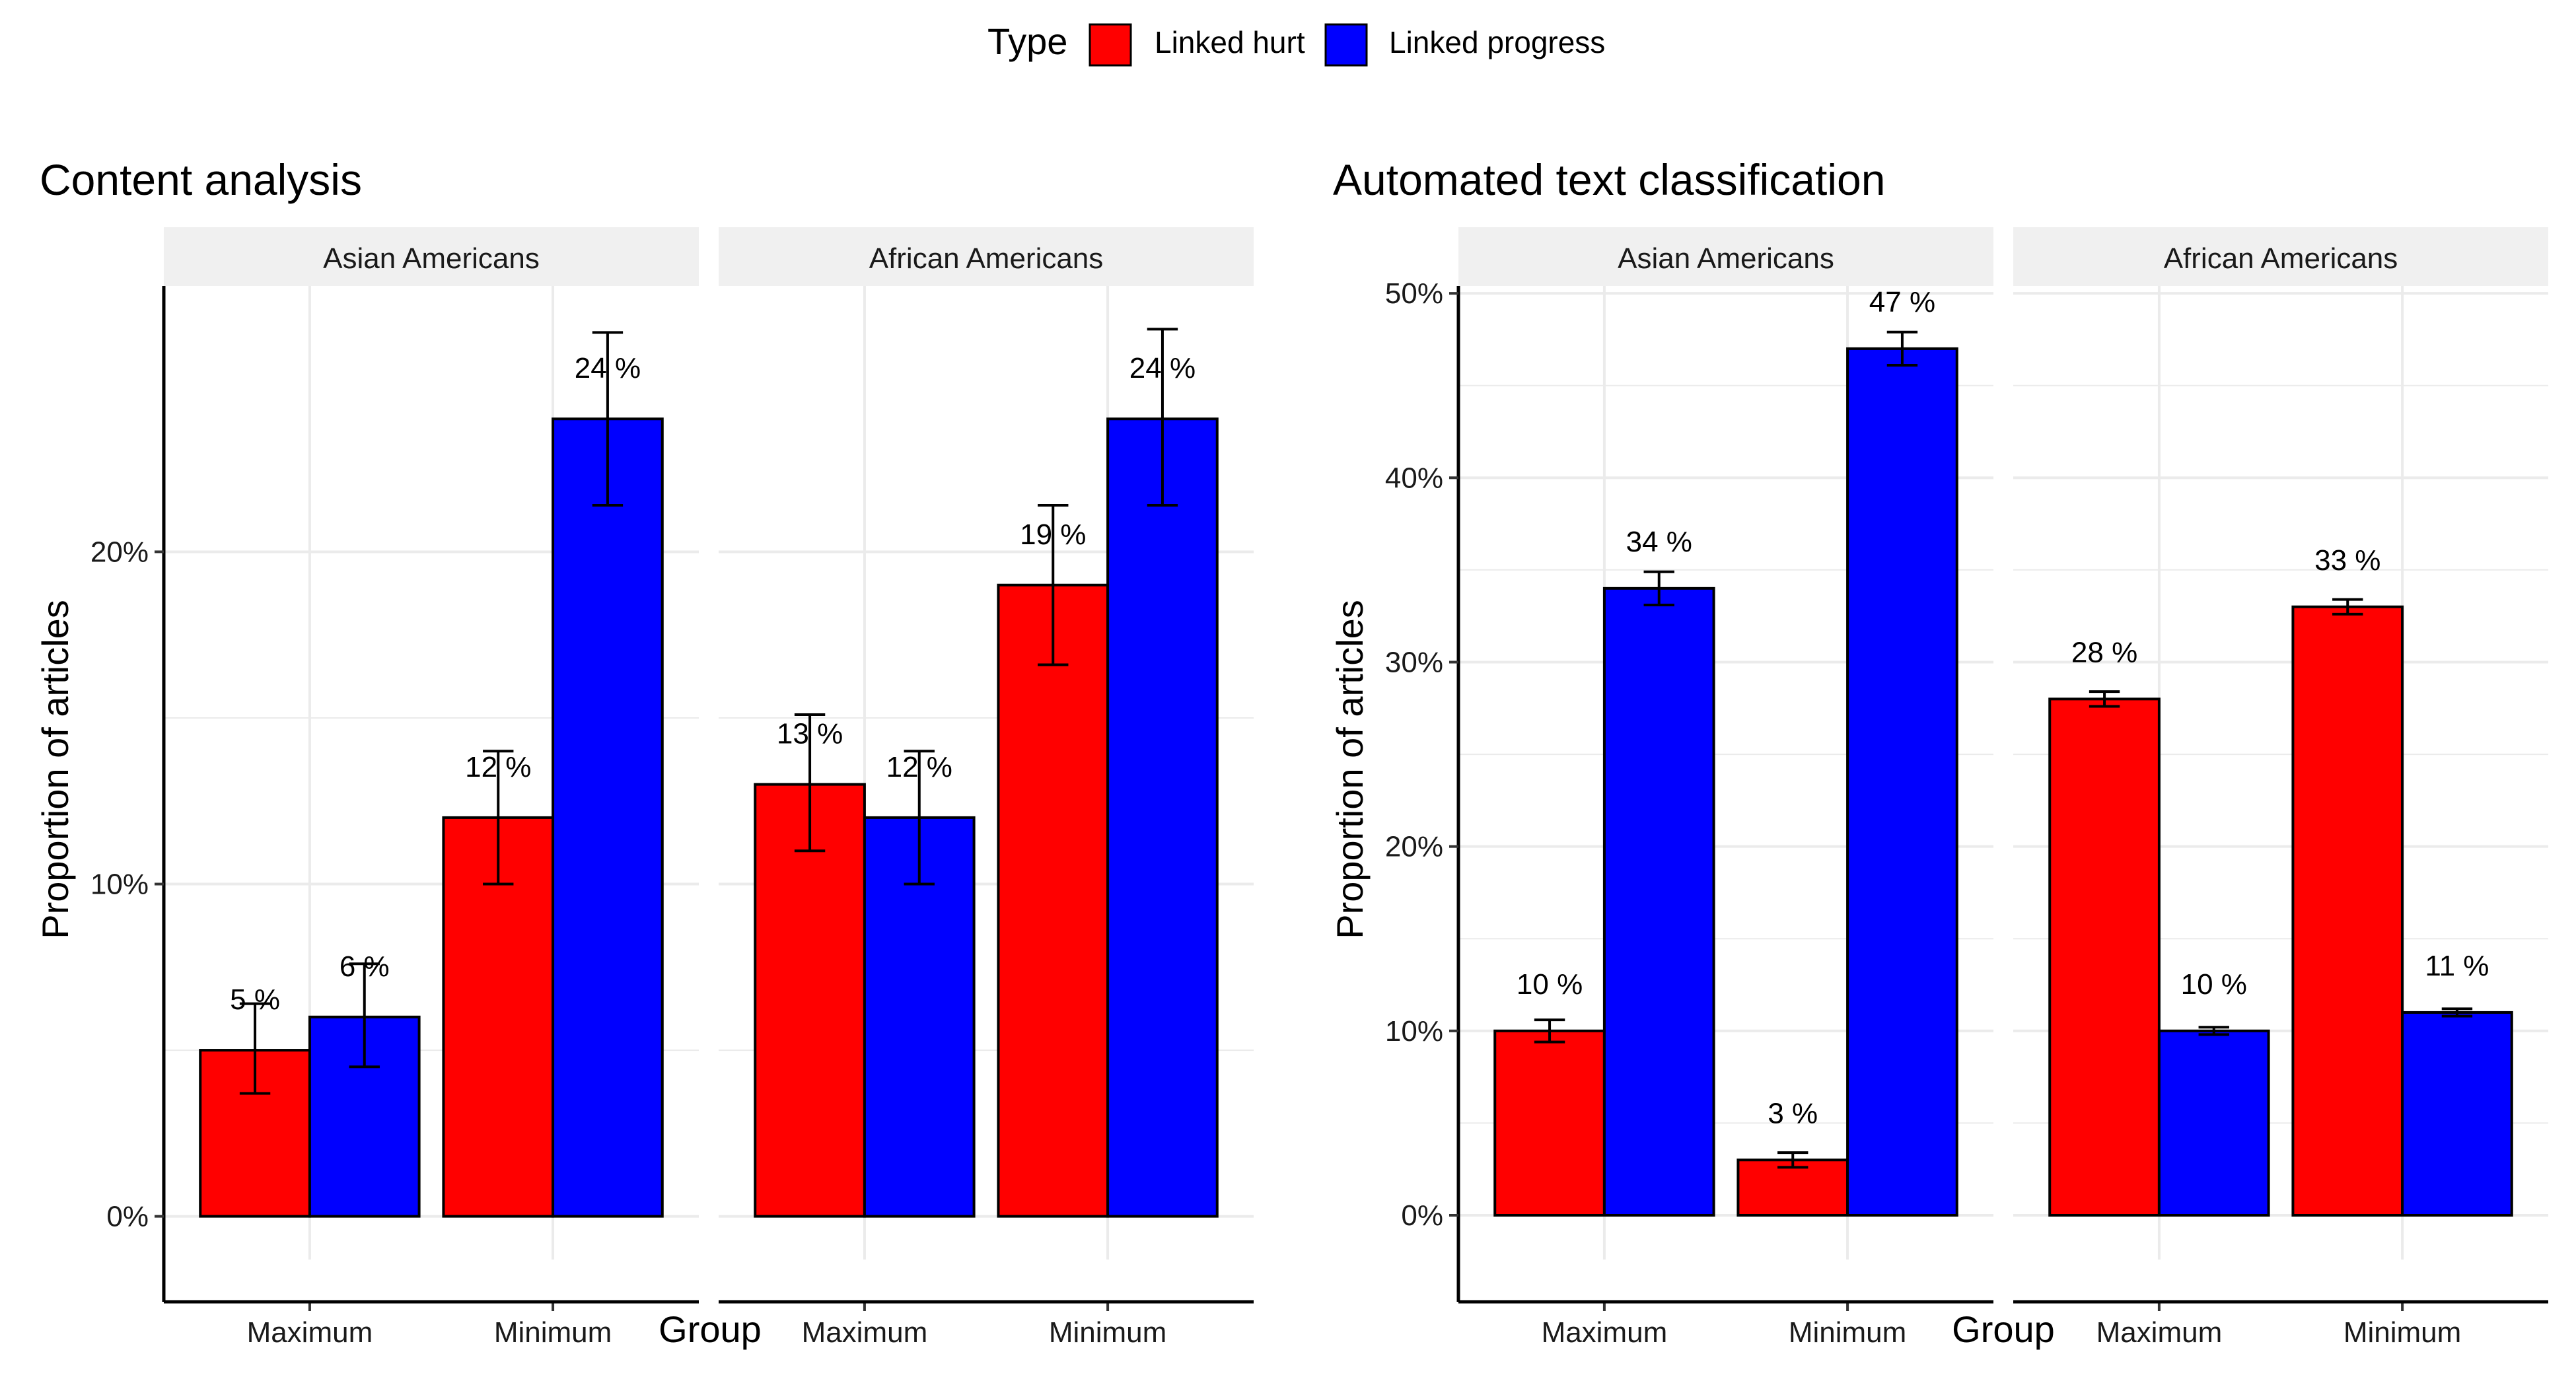  Describe the element at coordinates (1053, 534) in the screenshot. I see `data-label-linked-hurt-african-americans-minimum: 19 %` at that location.